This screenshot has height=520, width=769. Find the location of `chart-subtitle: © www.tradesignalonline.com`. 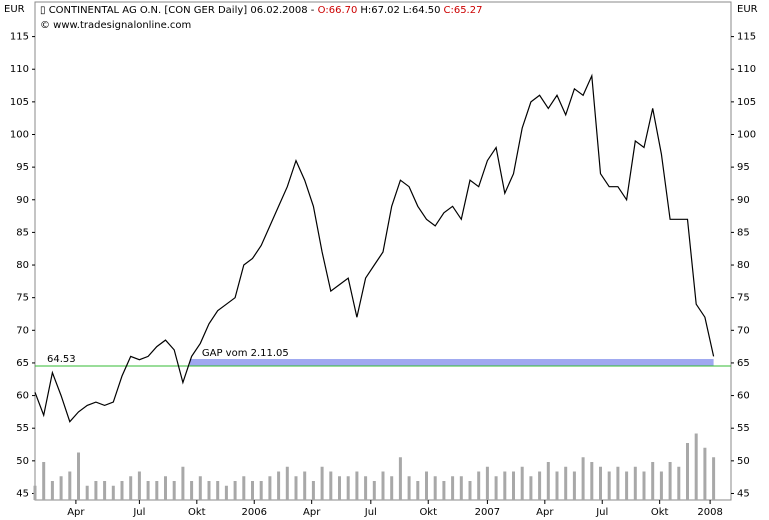

chart-subtitle: © www.tradesignalonline.com is located at coordinates (115, 25).